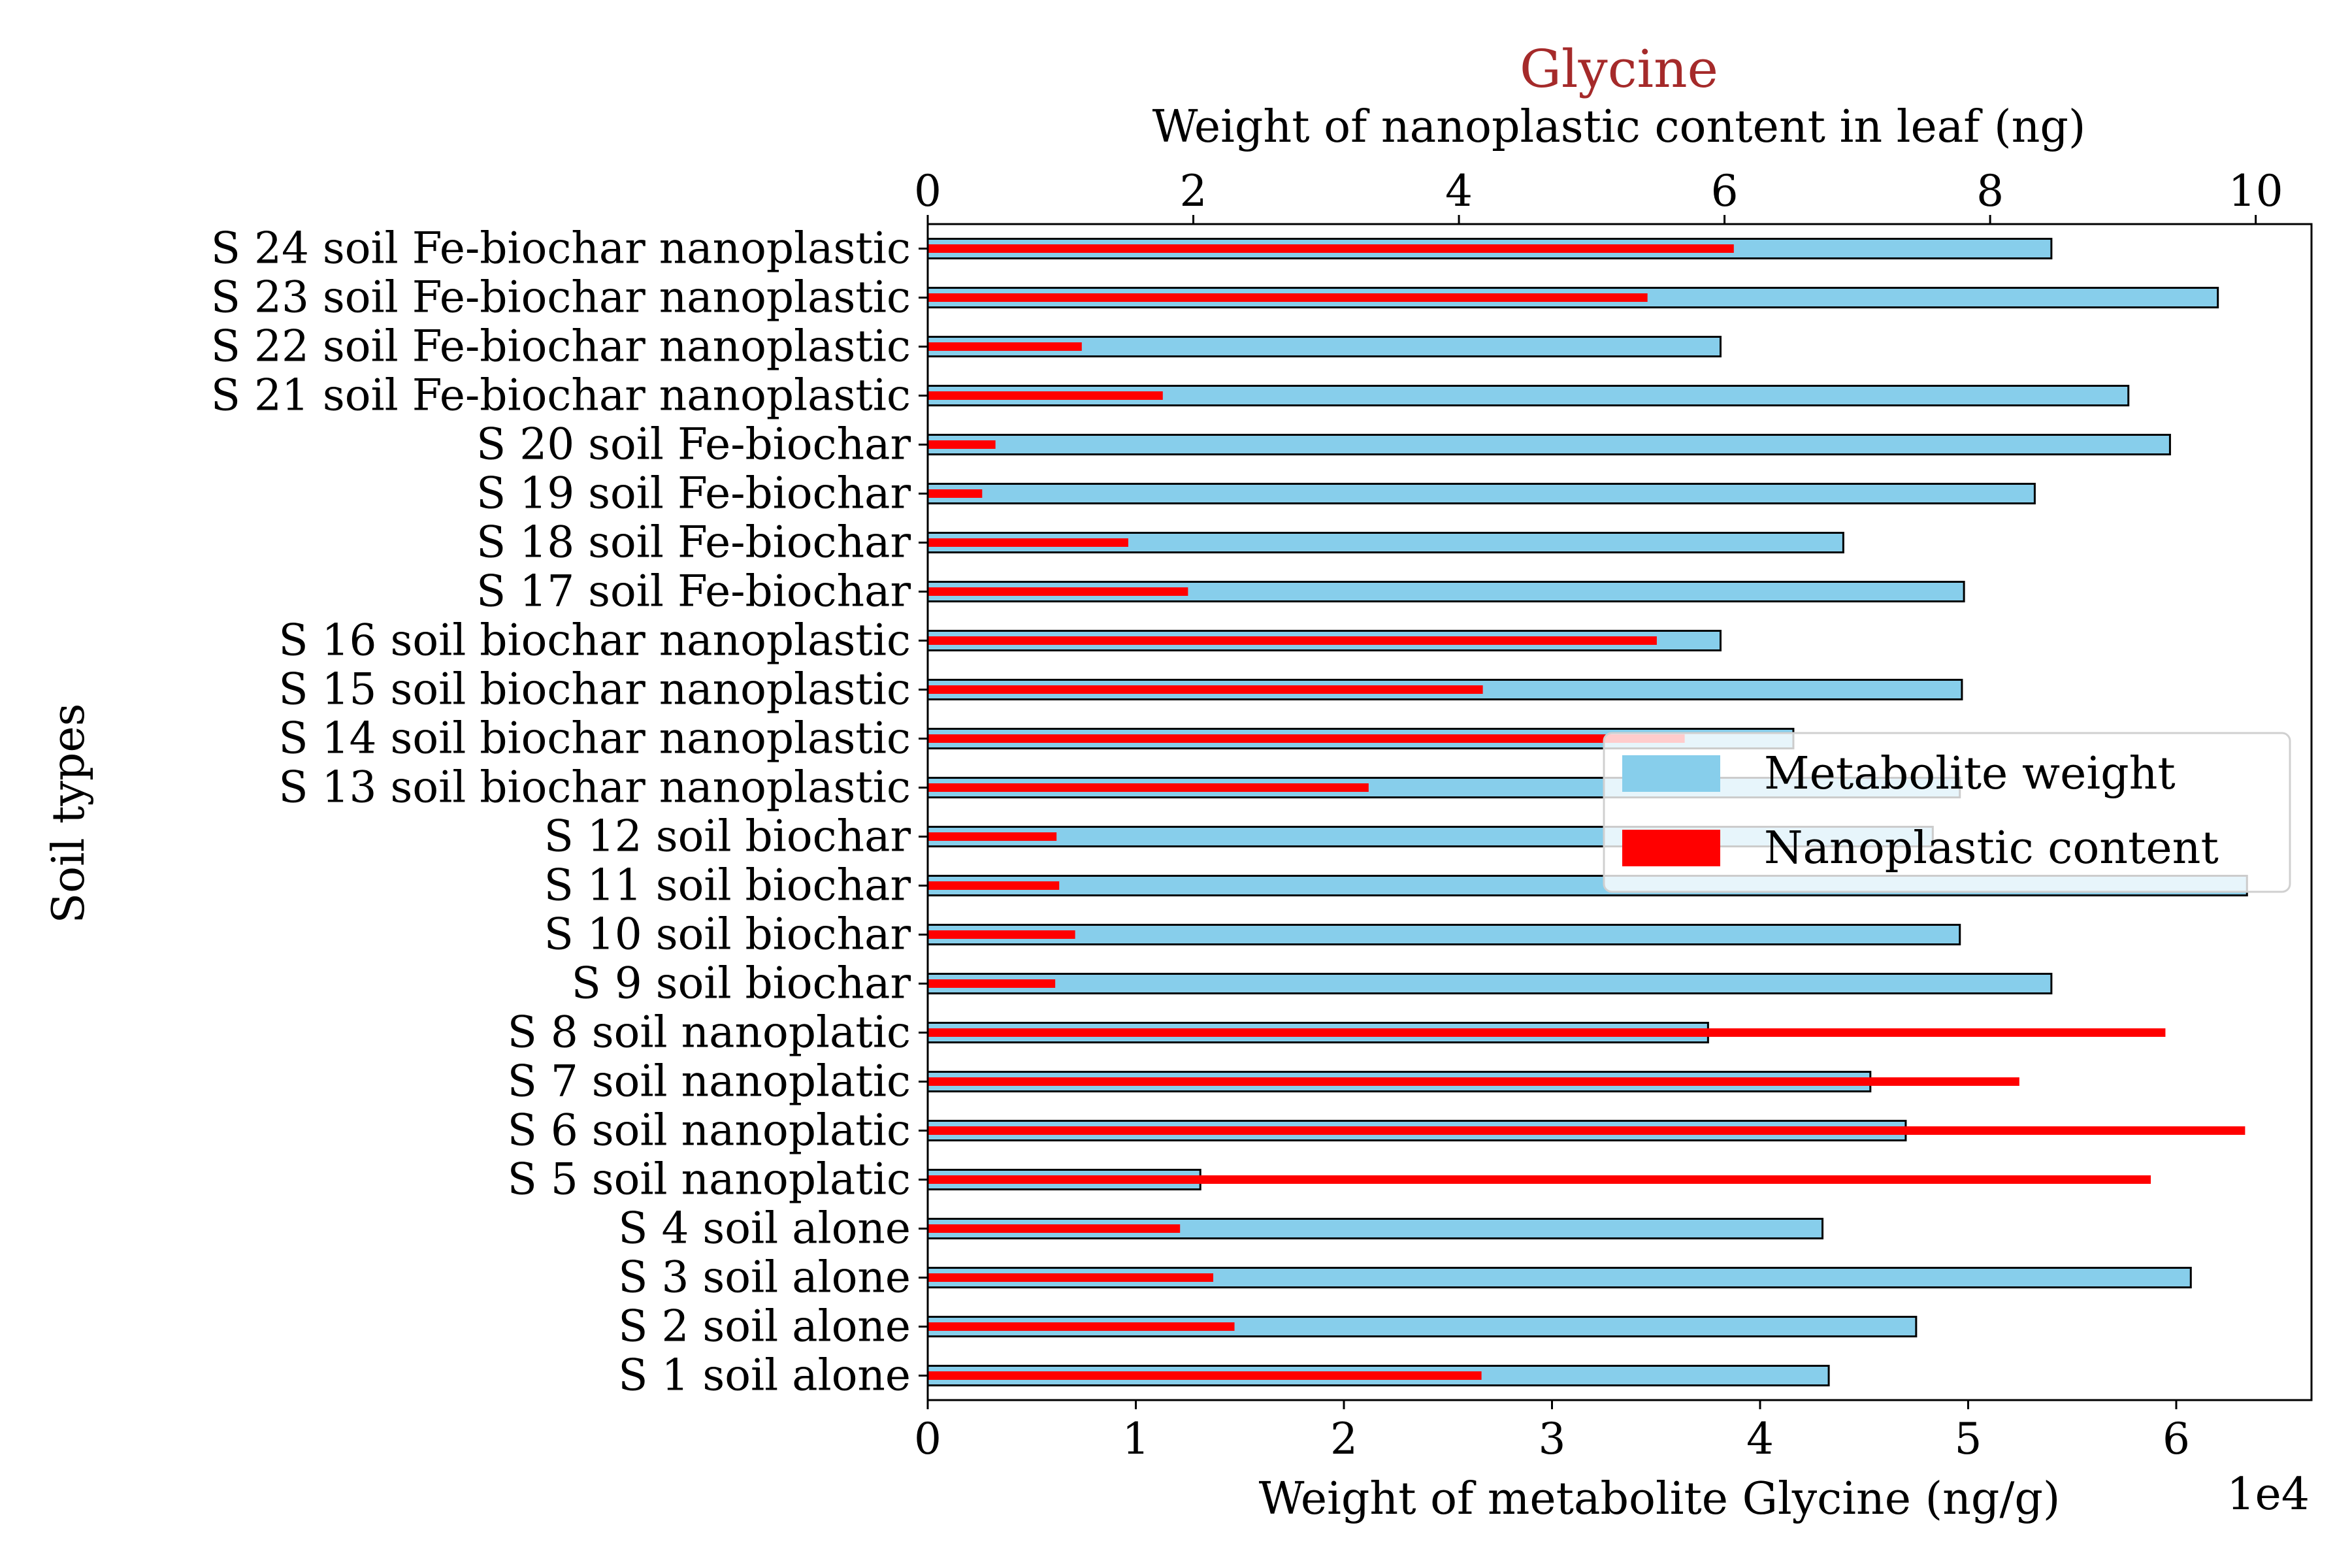  I want to click on y-tick-label: S 21 soil Fe-biochar nanoplastic, so click(561, 395).